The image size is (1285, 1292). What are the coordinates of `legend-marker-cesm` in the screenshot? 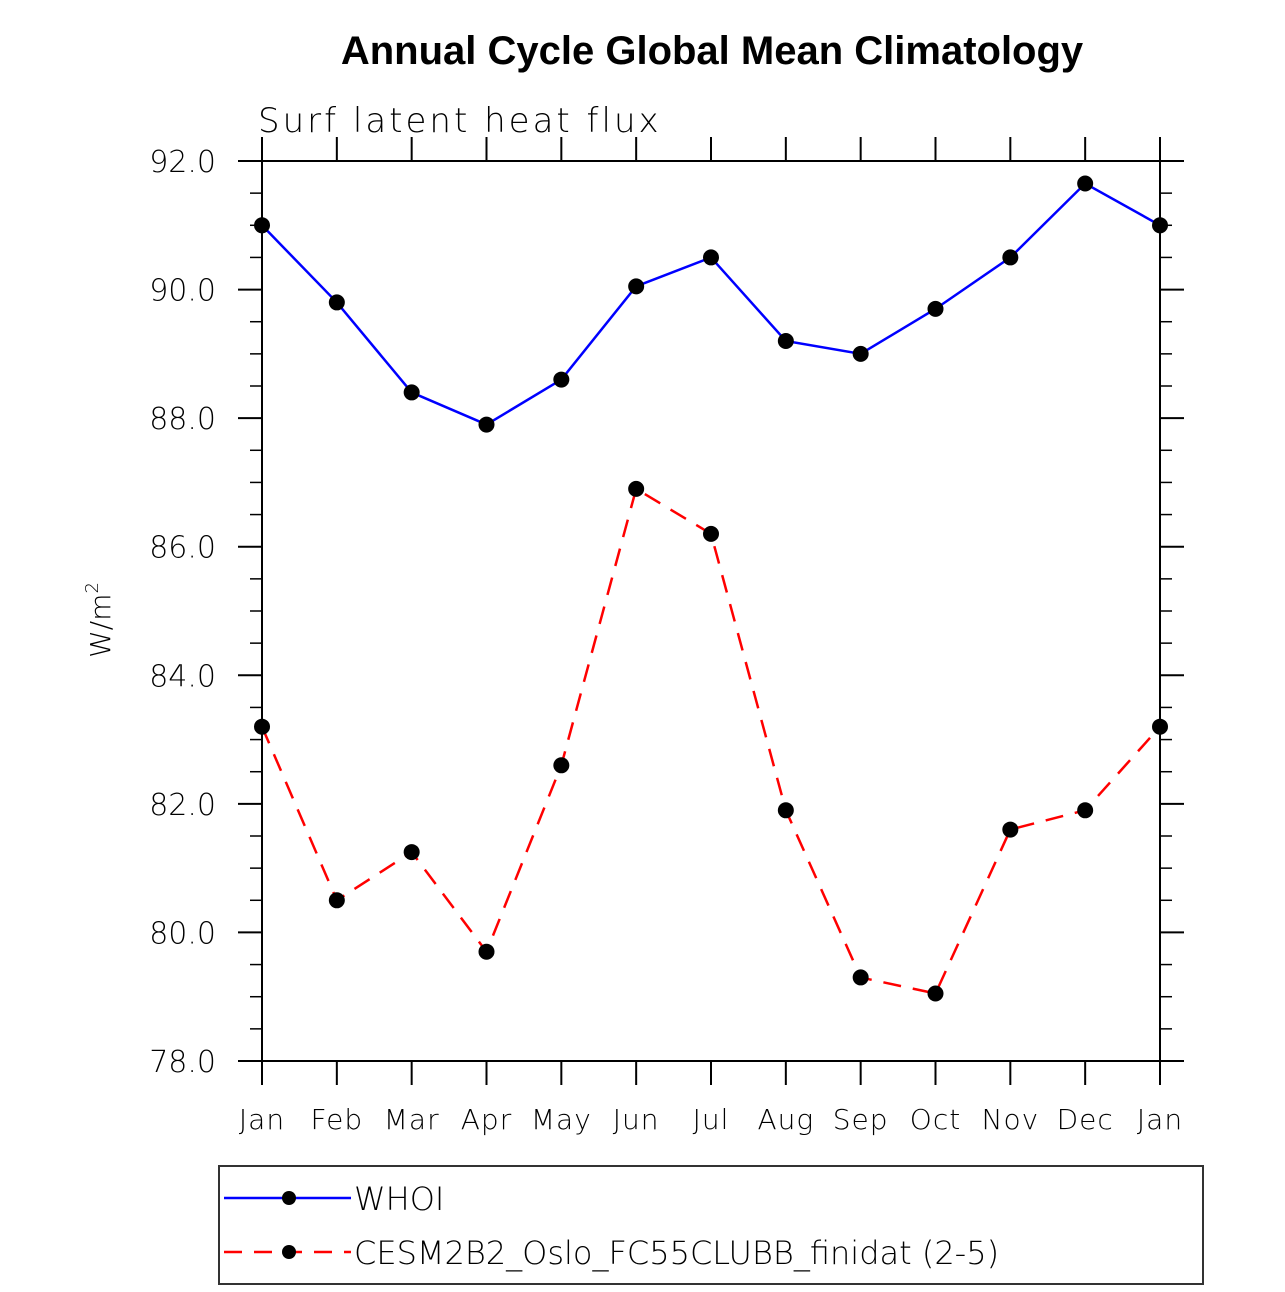 It's located at (289, 1252).